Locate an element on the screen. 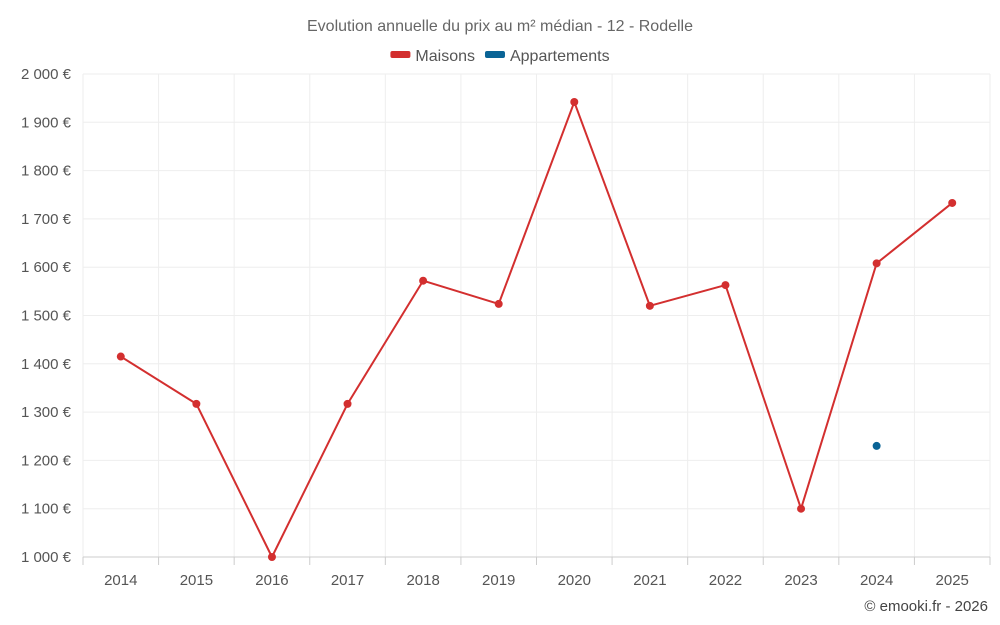 The image size is (1000, 625). x-tick-label: 2021 is located at coordinates (649, 580).